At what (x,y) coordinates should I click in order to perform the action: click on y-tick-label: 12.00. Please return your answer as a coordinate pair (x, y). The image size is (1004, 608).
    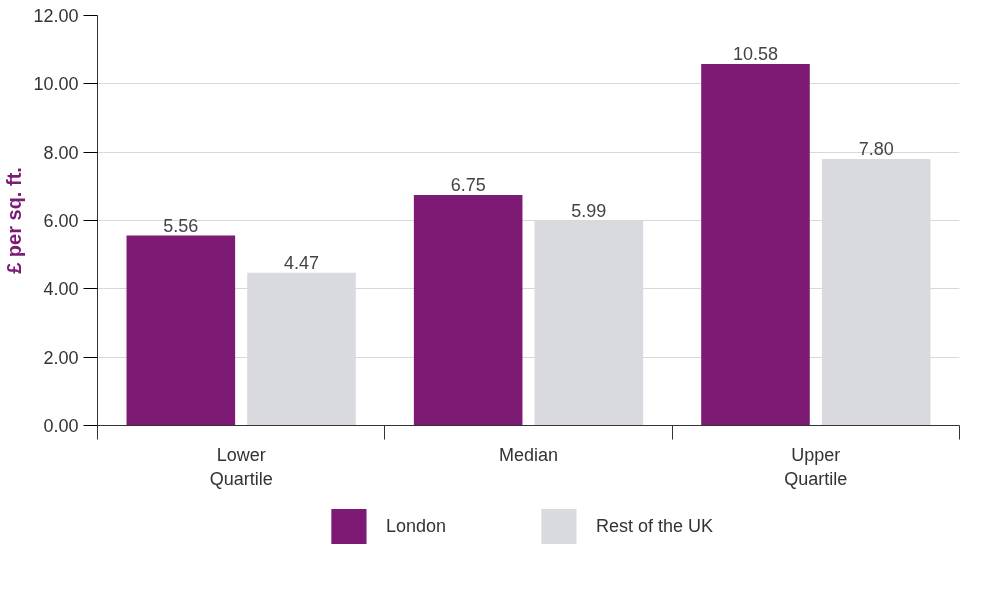
    Looking at the image, I should click on (56, 16).